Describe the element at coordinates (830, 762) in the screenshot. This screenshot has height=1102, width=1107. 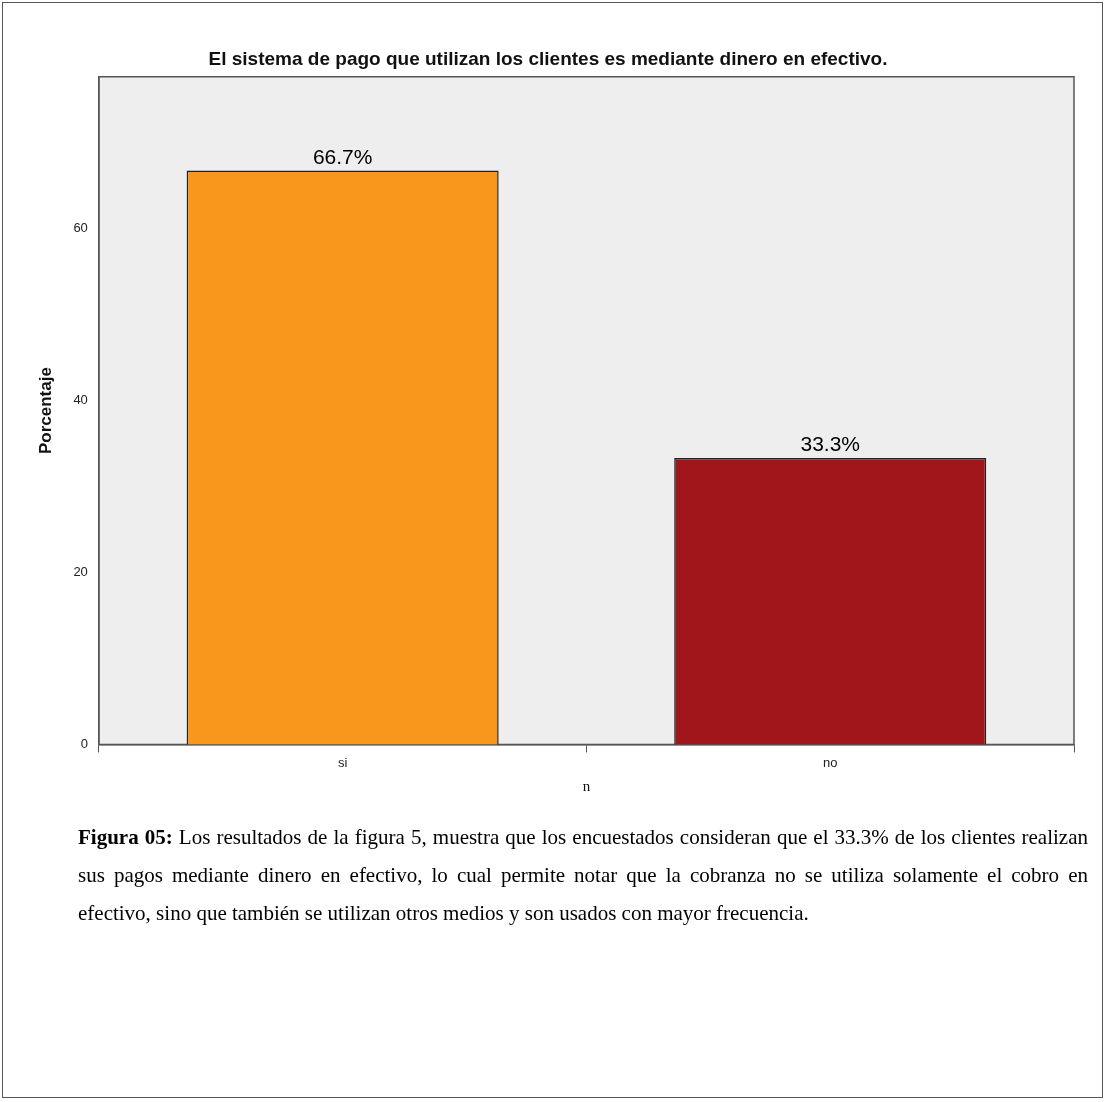
I see `x-tick-label: no` at that location.